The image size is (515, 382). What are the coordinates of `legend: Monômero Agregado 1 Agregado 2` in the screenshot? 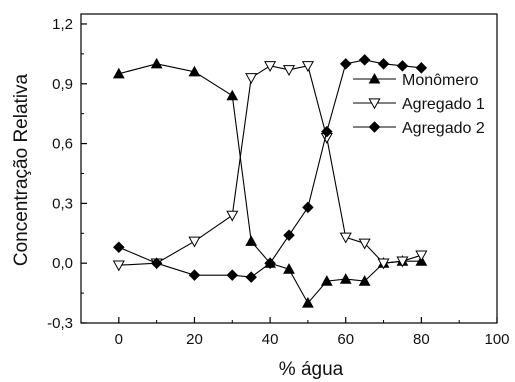 It's located at (419, 104).